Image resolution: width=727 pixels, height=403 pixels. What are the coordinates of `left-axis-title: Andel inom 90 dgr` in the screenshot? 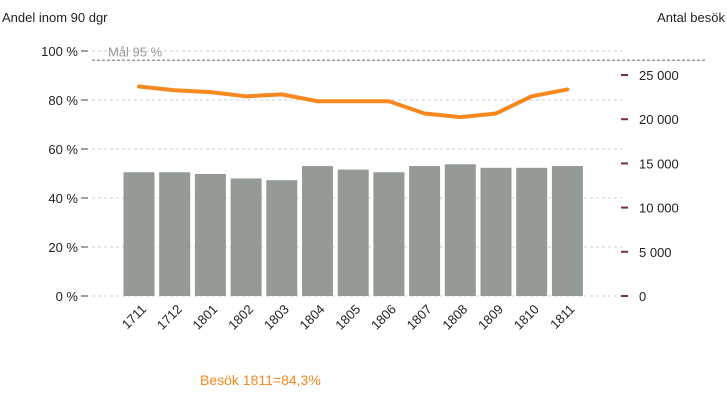 It's located at (55, 17).